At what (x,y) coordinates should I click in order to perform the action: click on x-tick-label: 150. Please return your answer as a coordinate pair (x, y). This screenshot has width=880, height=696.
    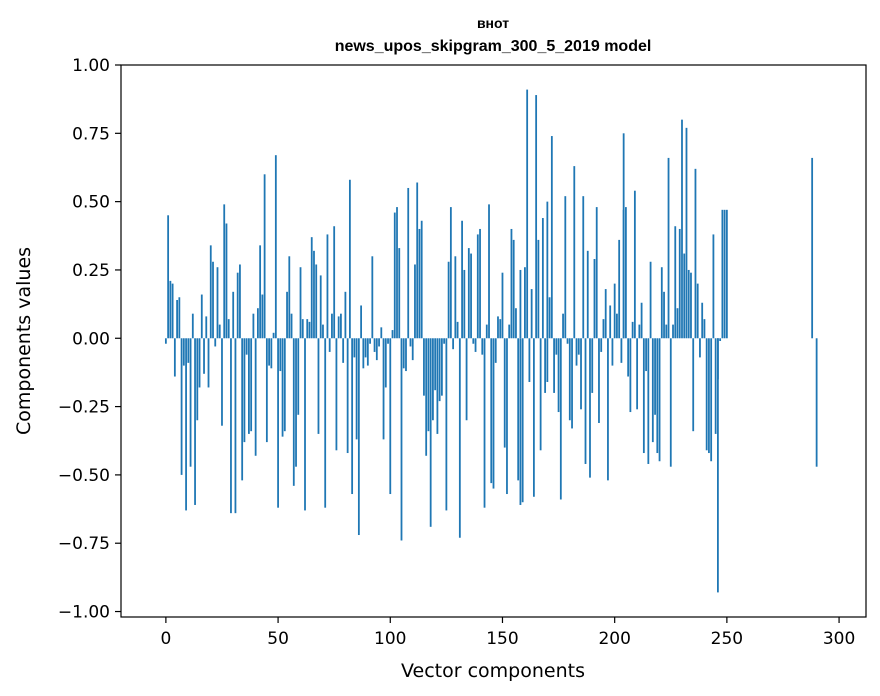
    Looking at the image, I should click on (502, 639).